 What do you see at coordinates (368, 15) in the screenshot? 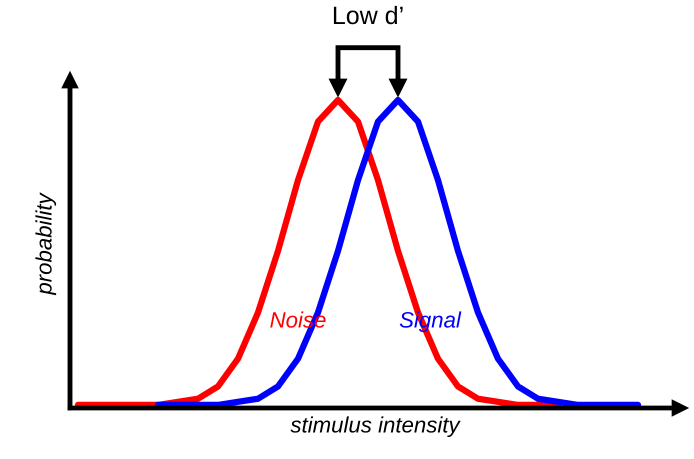
I see `text: Low d’` at bounding box center [368, 15].